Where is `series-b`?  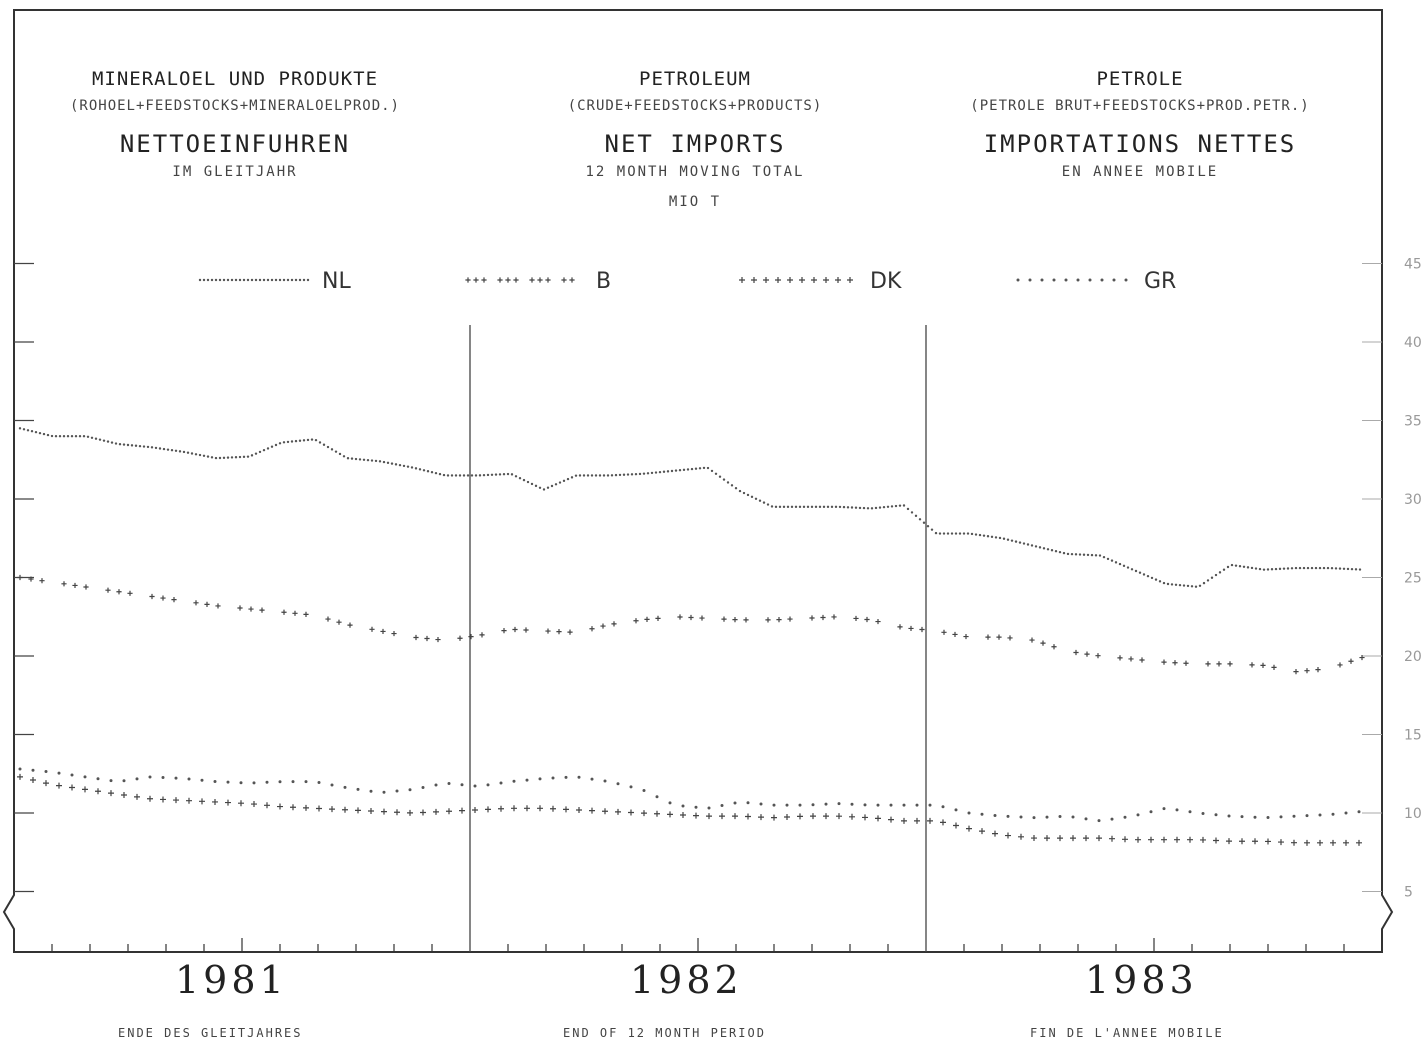 series-b is located at coordinates (691, 624).